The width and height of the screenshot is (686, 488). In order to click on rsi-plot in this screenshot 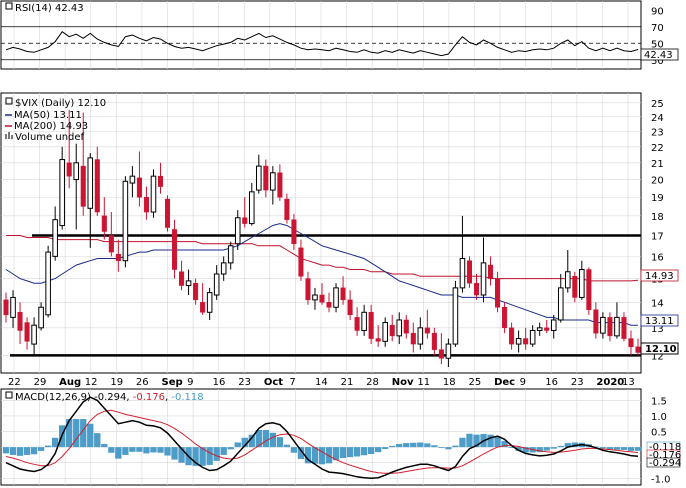, I will do `click(321, 43)`.